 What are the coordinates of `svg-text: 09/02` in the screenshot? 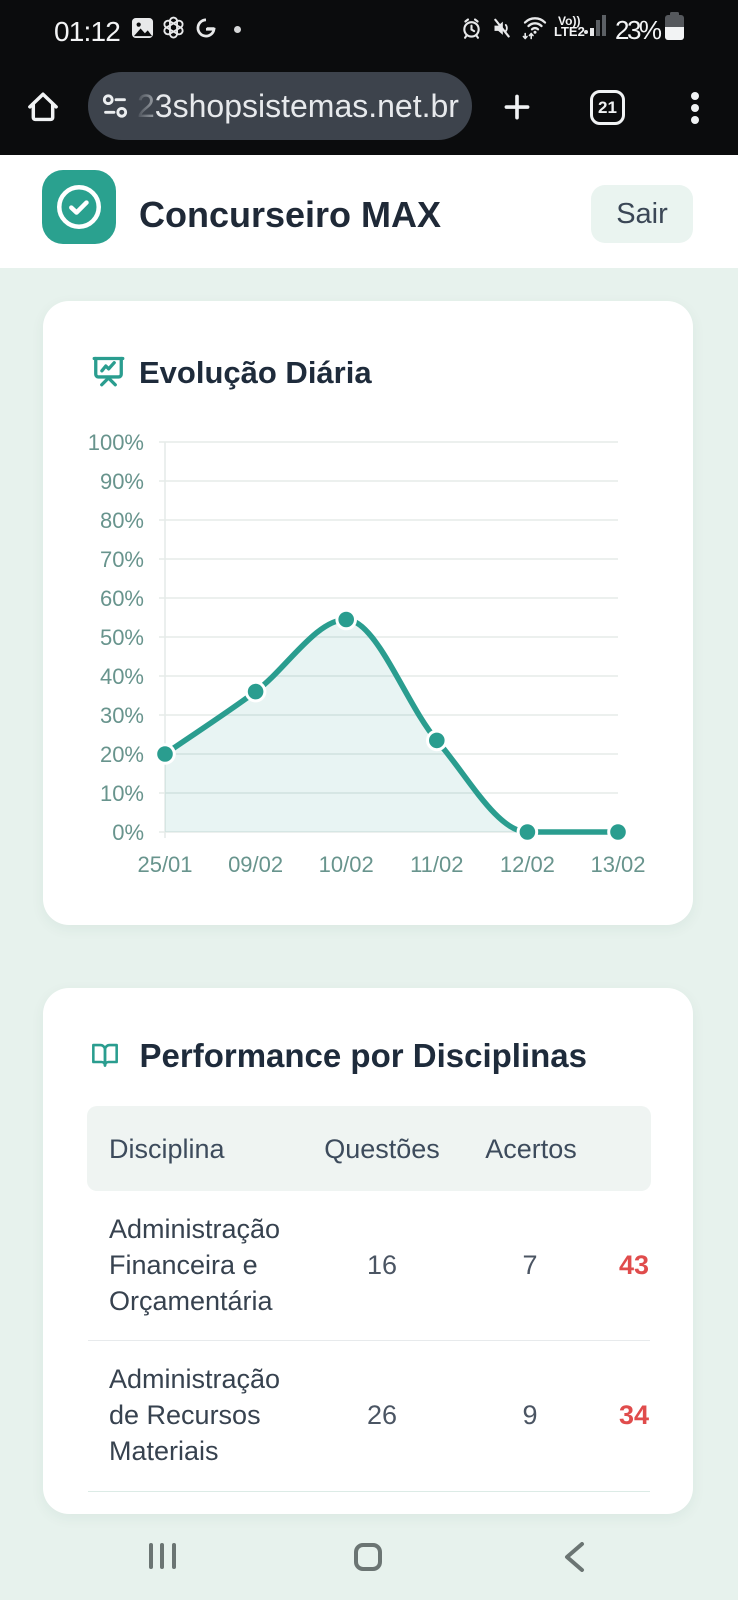 It's located at (255, 864).